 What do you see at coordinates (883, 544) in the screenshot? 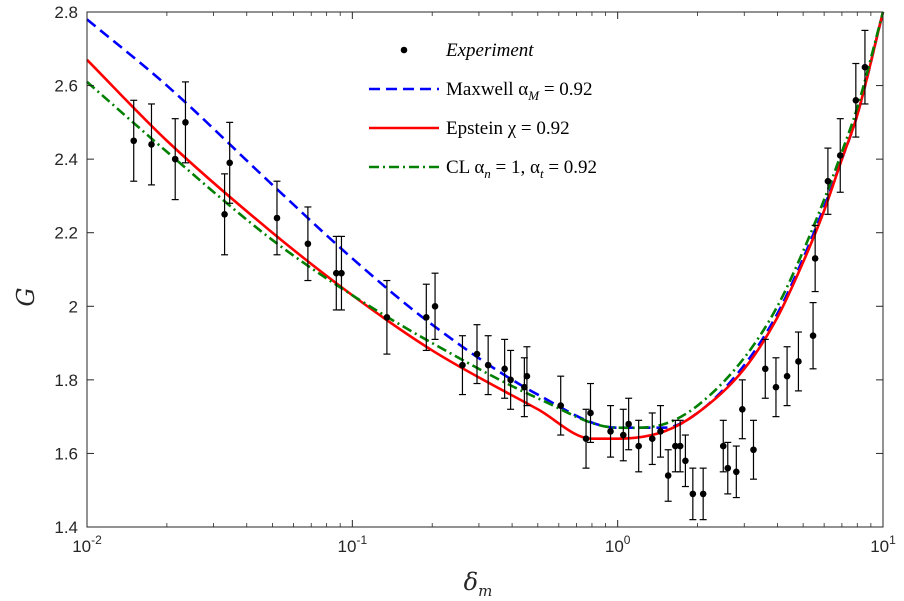
I see `x-tick-label: 10¹` at bounding box center [883, 544].